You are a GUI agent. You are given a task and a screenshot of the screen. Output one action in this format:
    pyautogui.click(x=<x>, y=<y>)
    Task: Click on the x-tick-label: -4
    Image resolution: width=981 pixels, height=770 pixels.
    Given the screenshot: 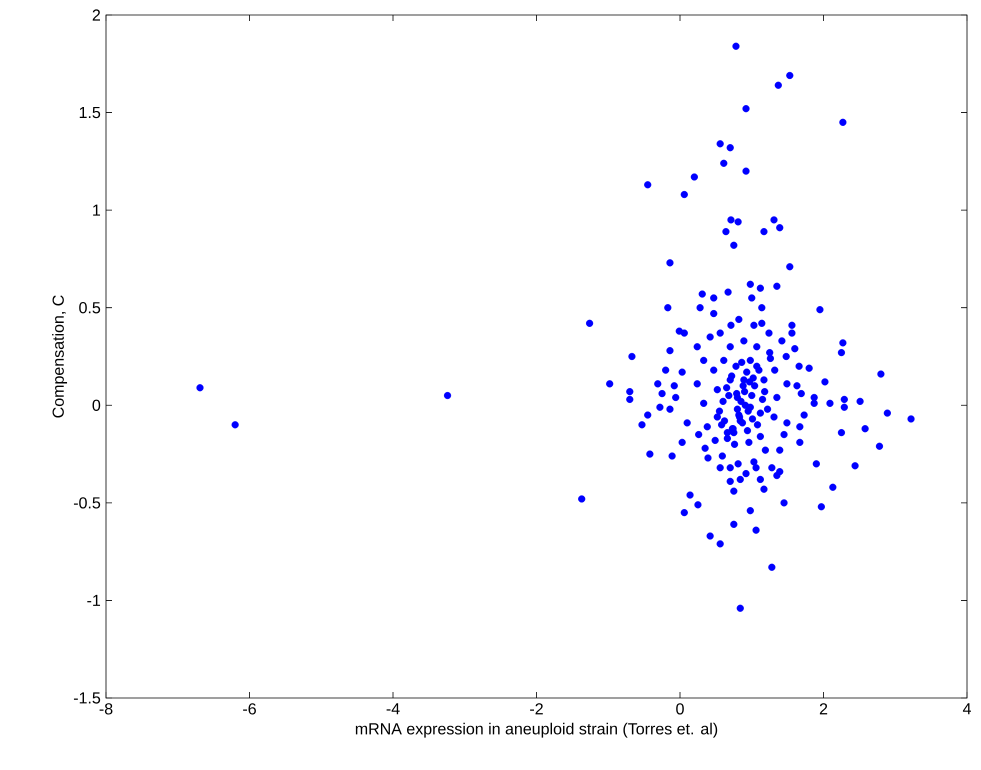 What is the action you would take?
    pyautogui.click(x=393, y=708)
    